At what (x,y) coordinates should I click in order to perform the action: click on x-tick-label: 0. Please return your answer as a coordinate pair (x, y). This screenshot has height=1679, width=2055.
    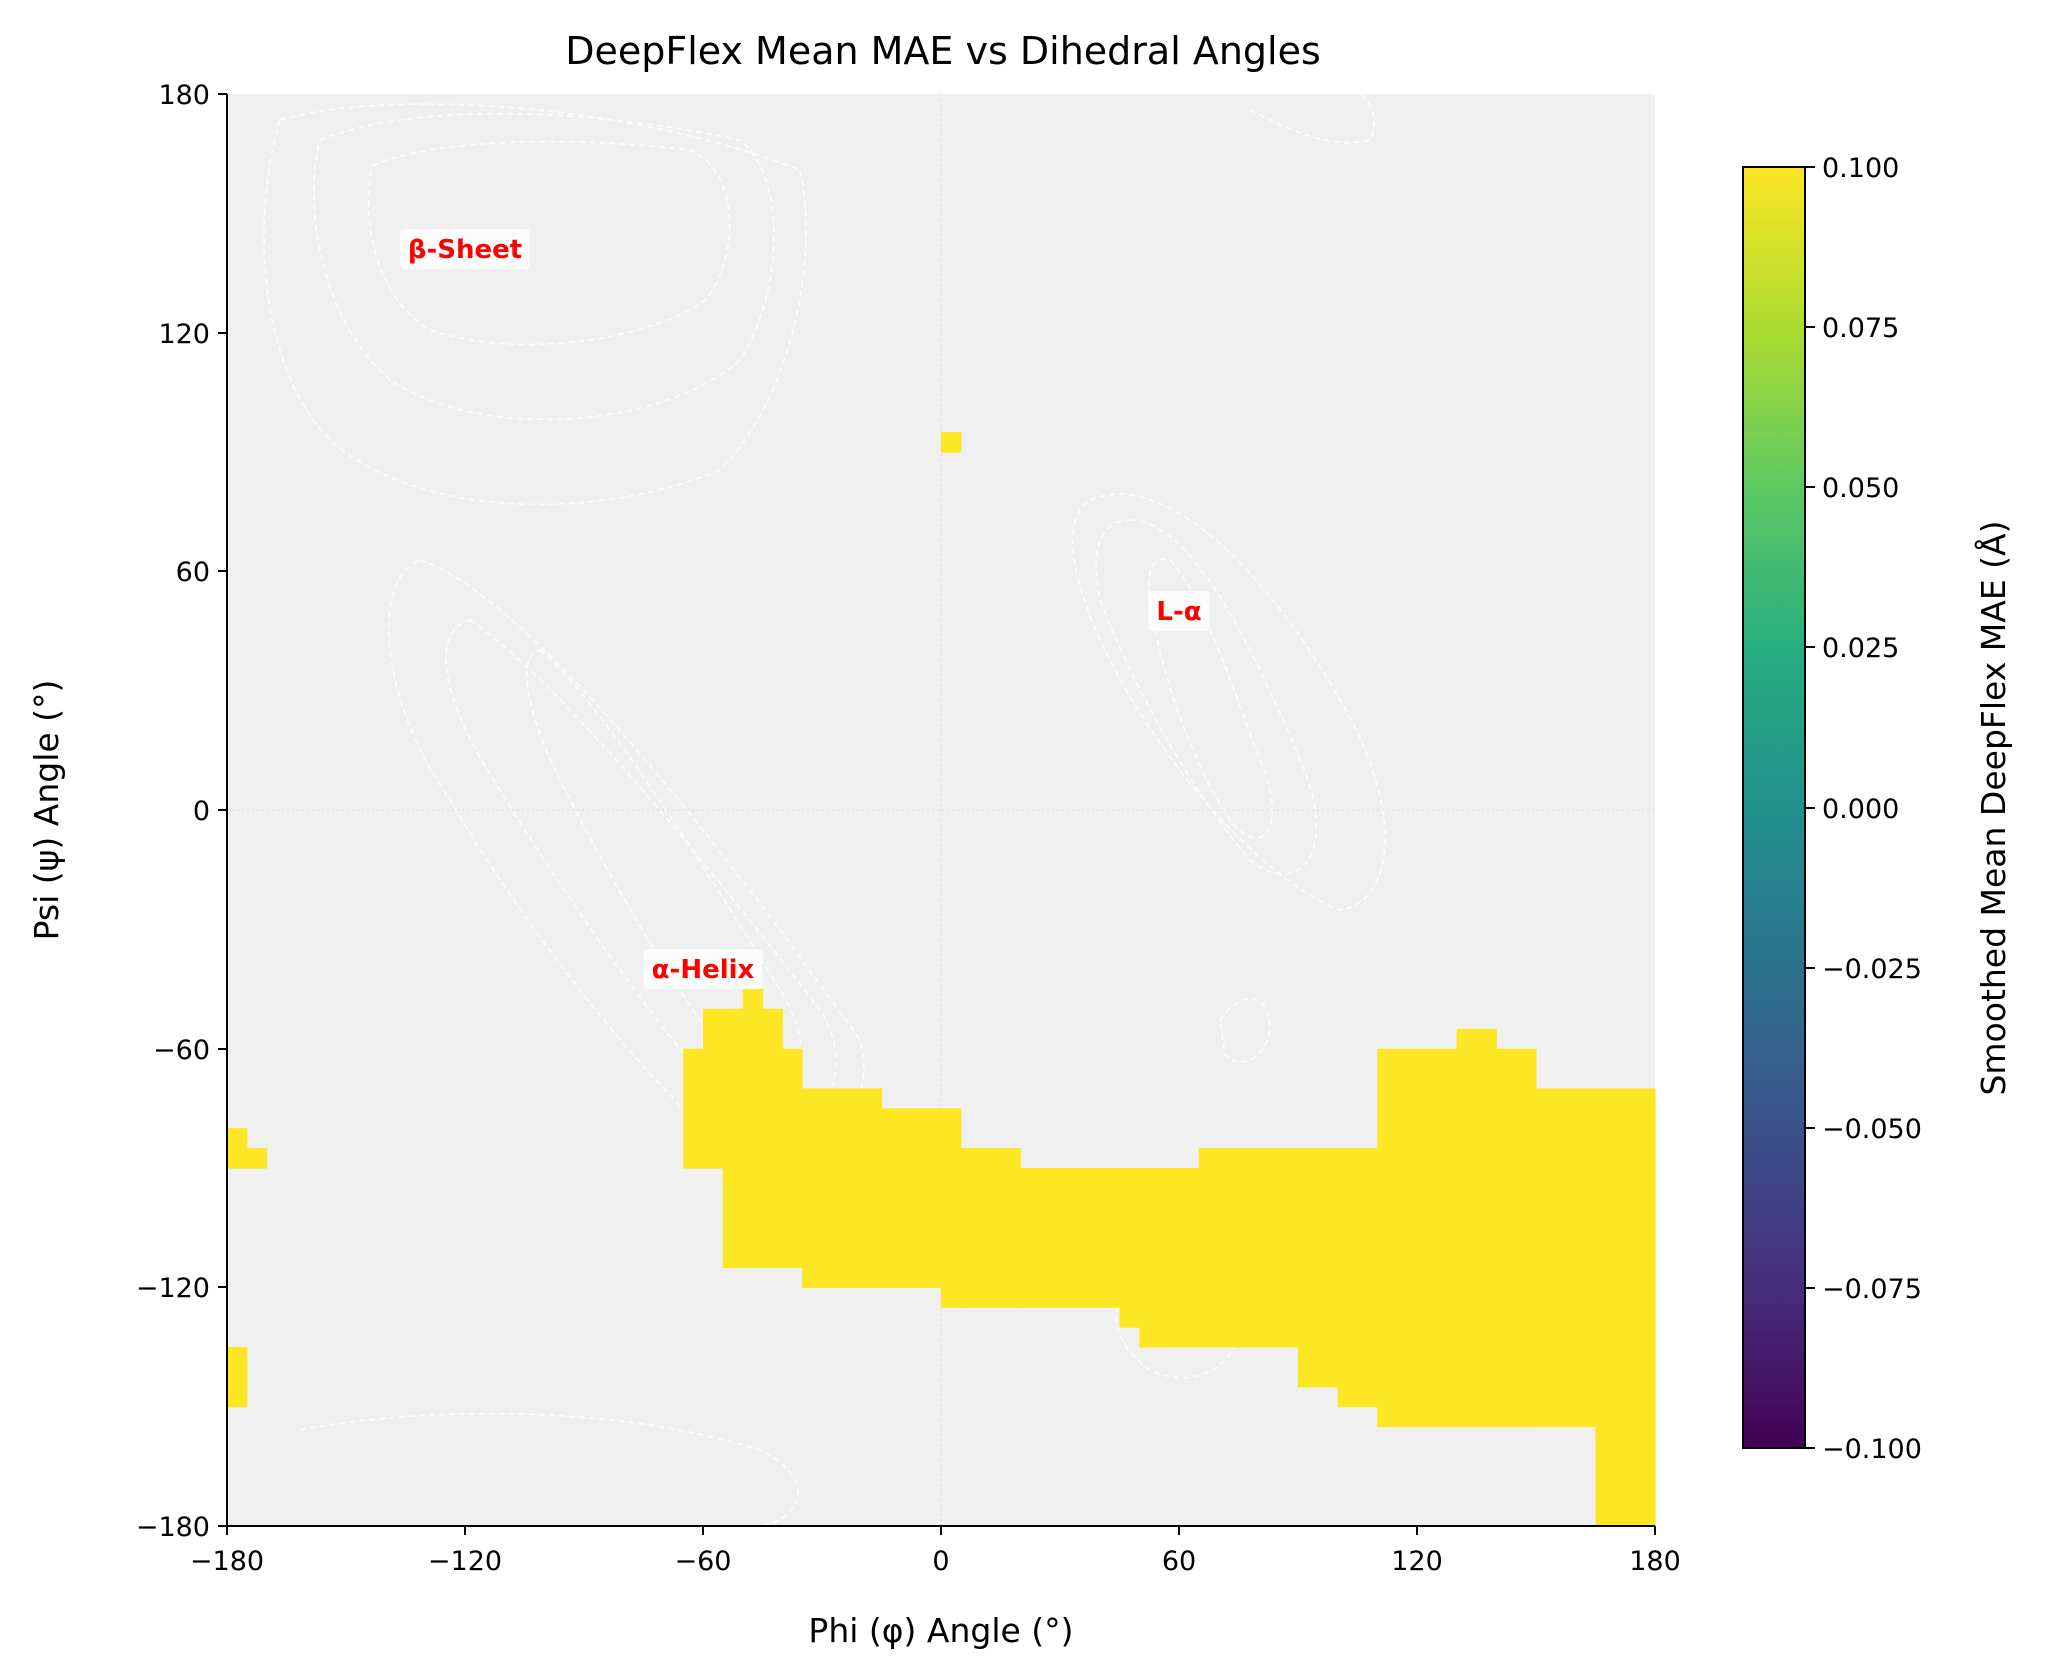
    Looking at the image, I should click on (940, 1561).